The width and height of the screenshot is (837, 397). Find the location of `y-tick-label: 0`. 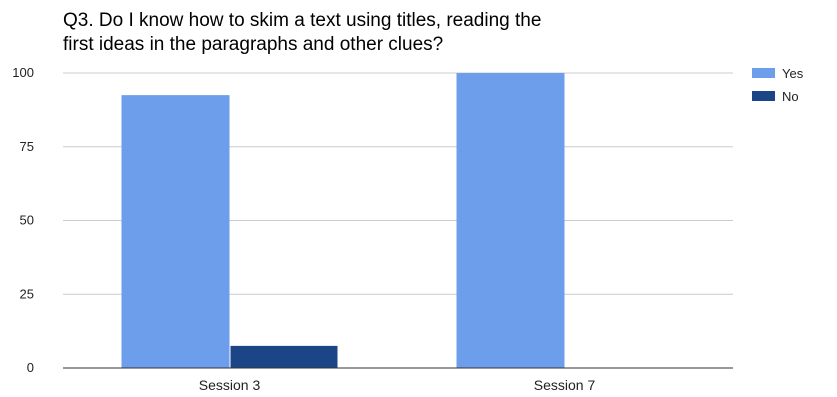

y-tick-label: 0 is located at coordinates (30, 367).